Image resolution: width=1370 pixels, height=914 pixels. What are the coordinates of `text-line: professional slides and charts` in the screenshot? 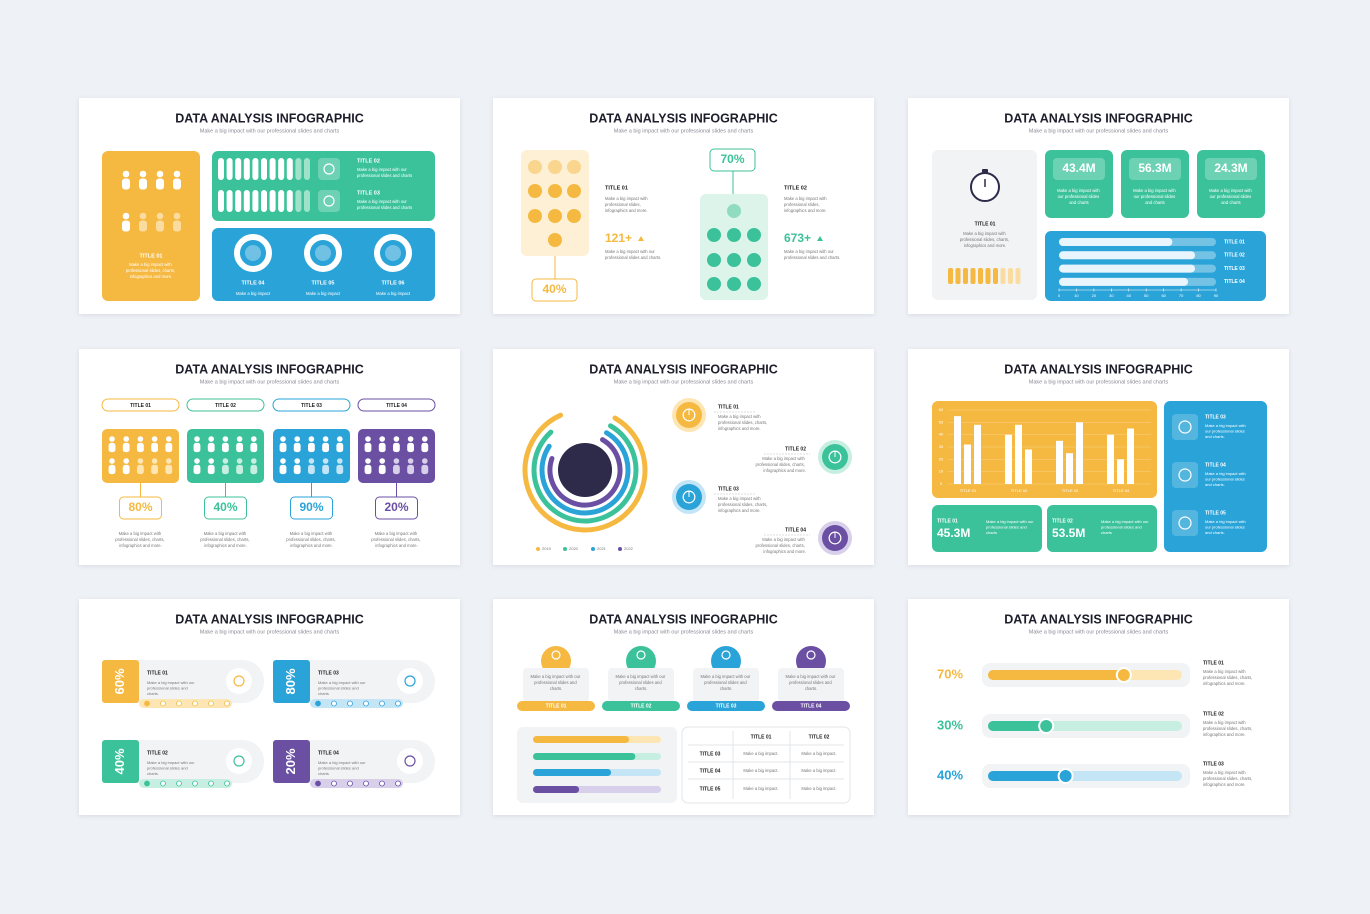 It's located at (384, 207).